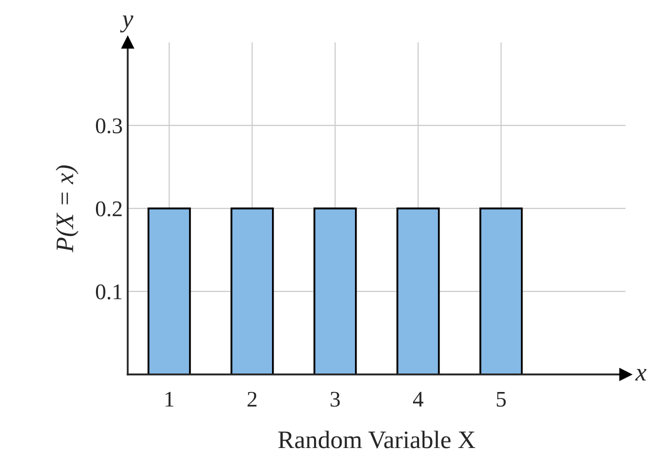 The width and height of the screenshot is (655, 471). I want to click on x-tick-label: 2, so click(252, 399).